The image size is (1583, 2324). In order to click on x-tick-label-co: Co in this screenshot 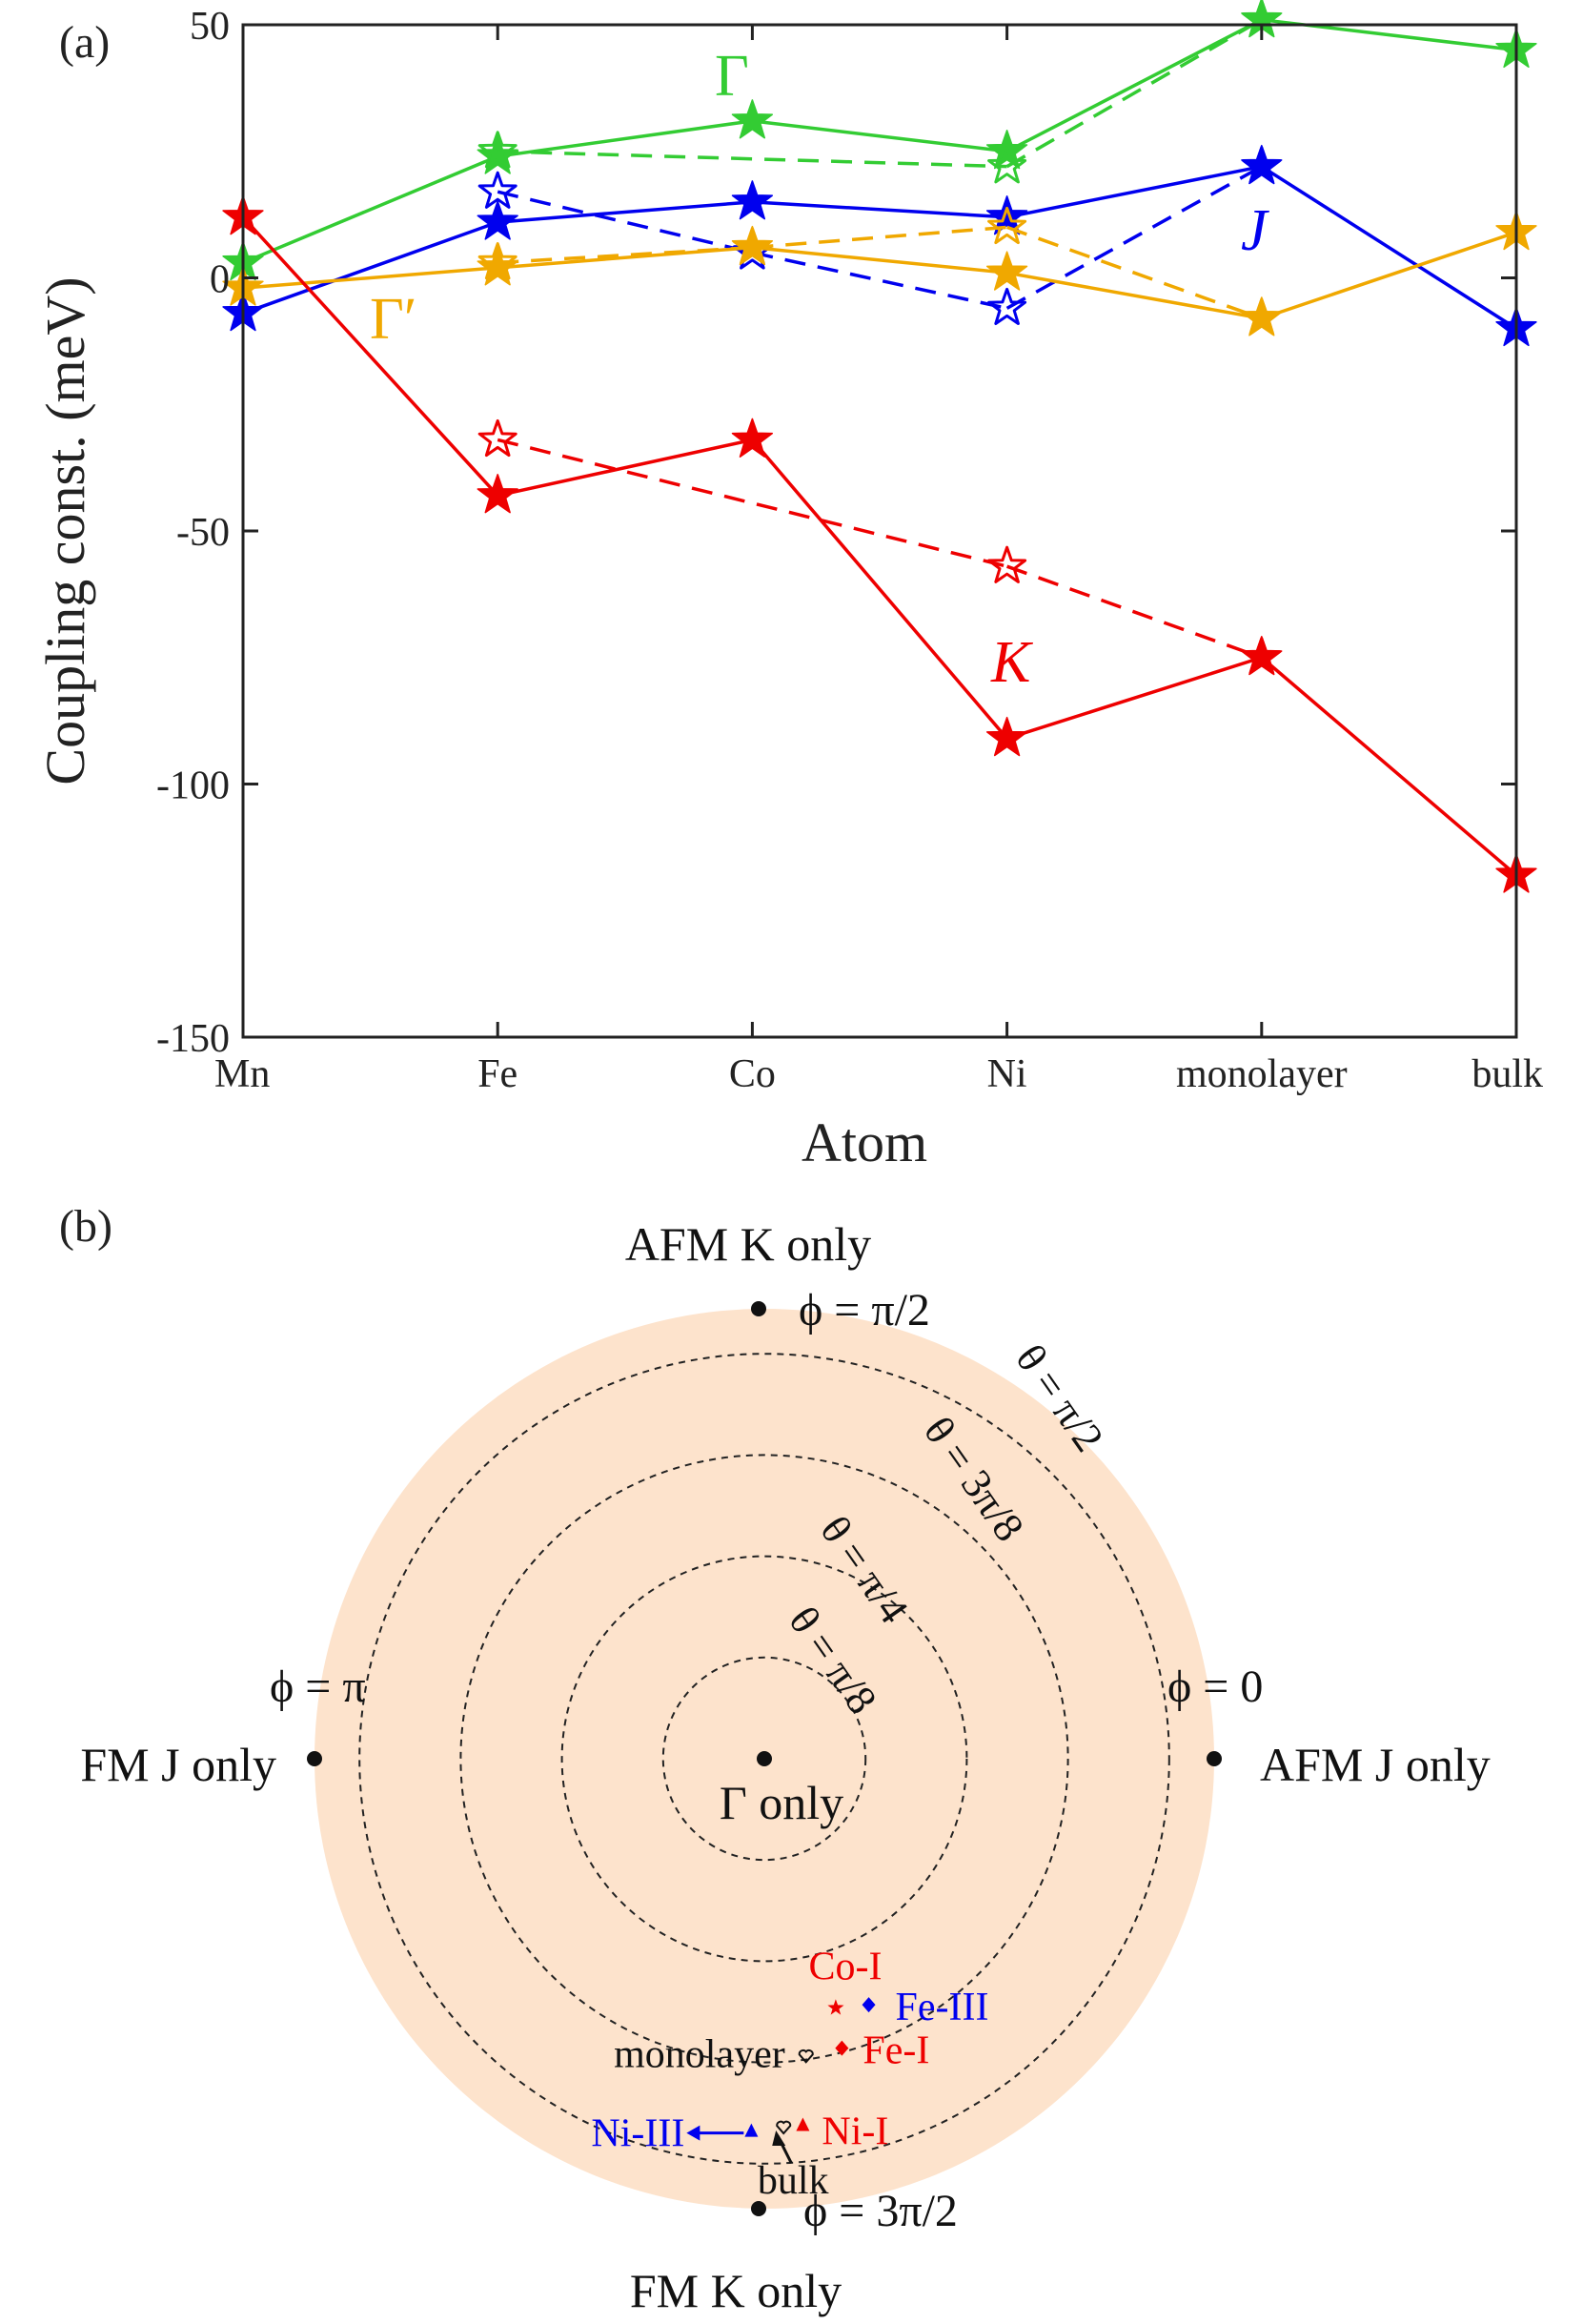, I will do `click(752, 1074)`.